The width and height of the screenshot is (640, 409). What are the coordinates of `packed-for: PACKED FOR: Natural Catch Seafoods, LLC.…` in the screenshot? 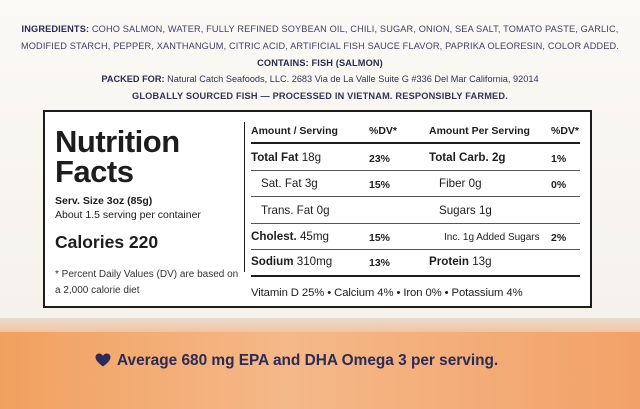 It's located at (320, 79).